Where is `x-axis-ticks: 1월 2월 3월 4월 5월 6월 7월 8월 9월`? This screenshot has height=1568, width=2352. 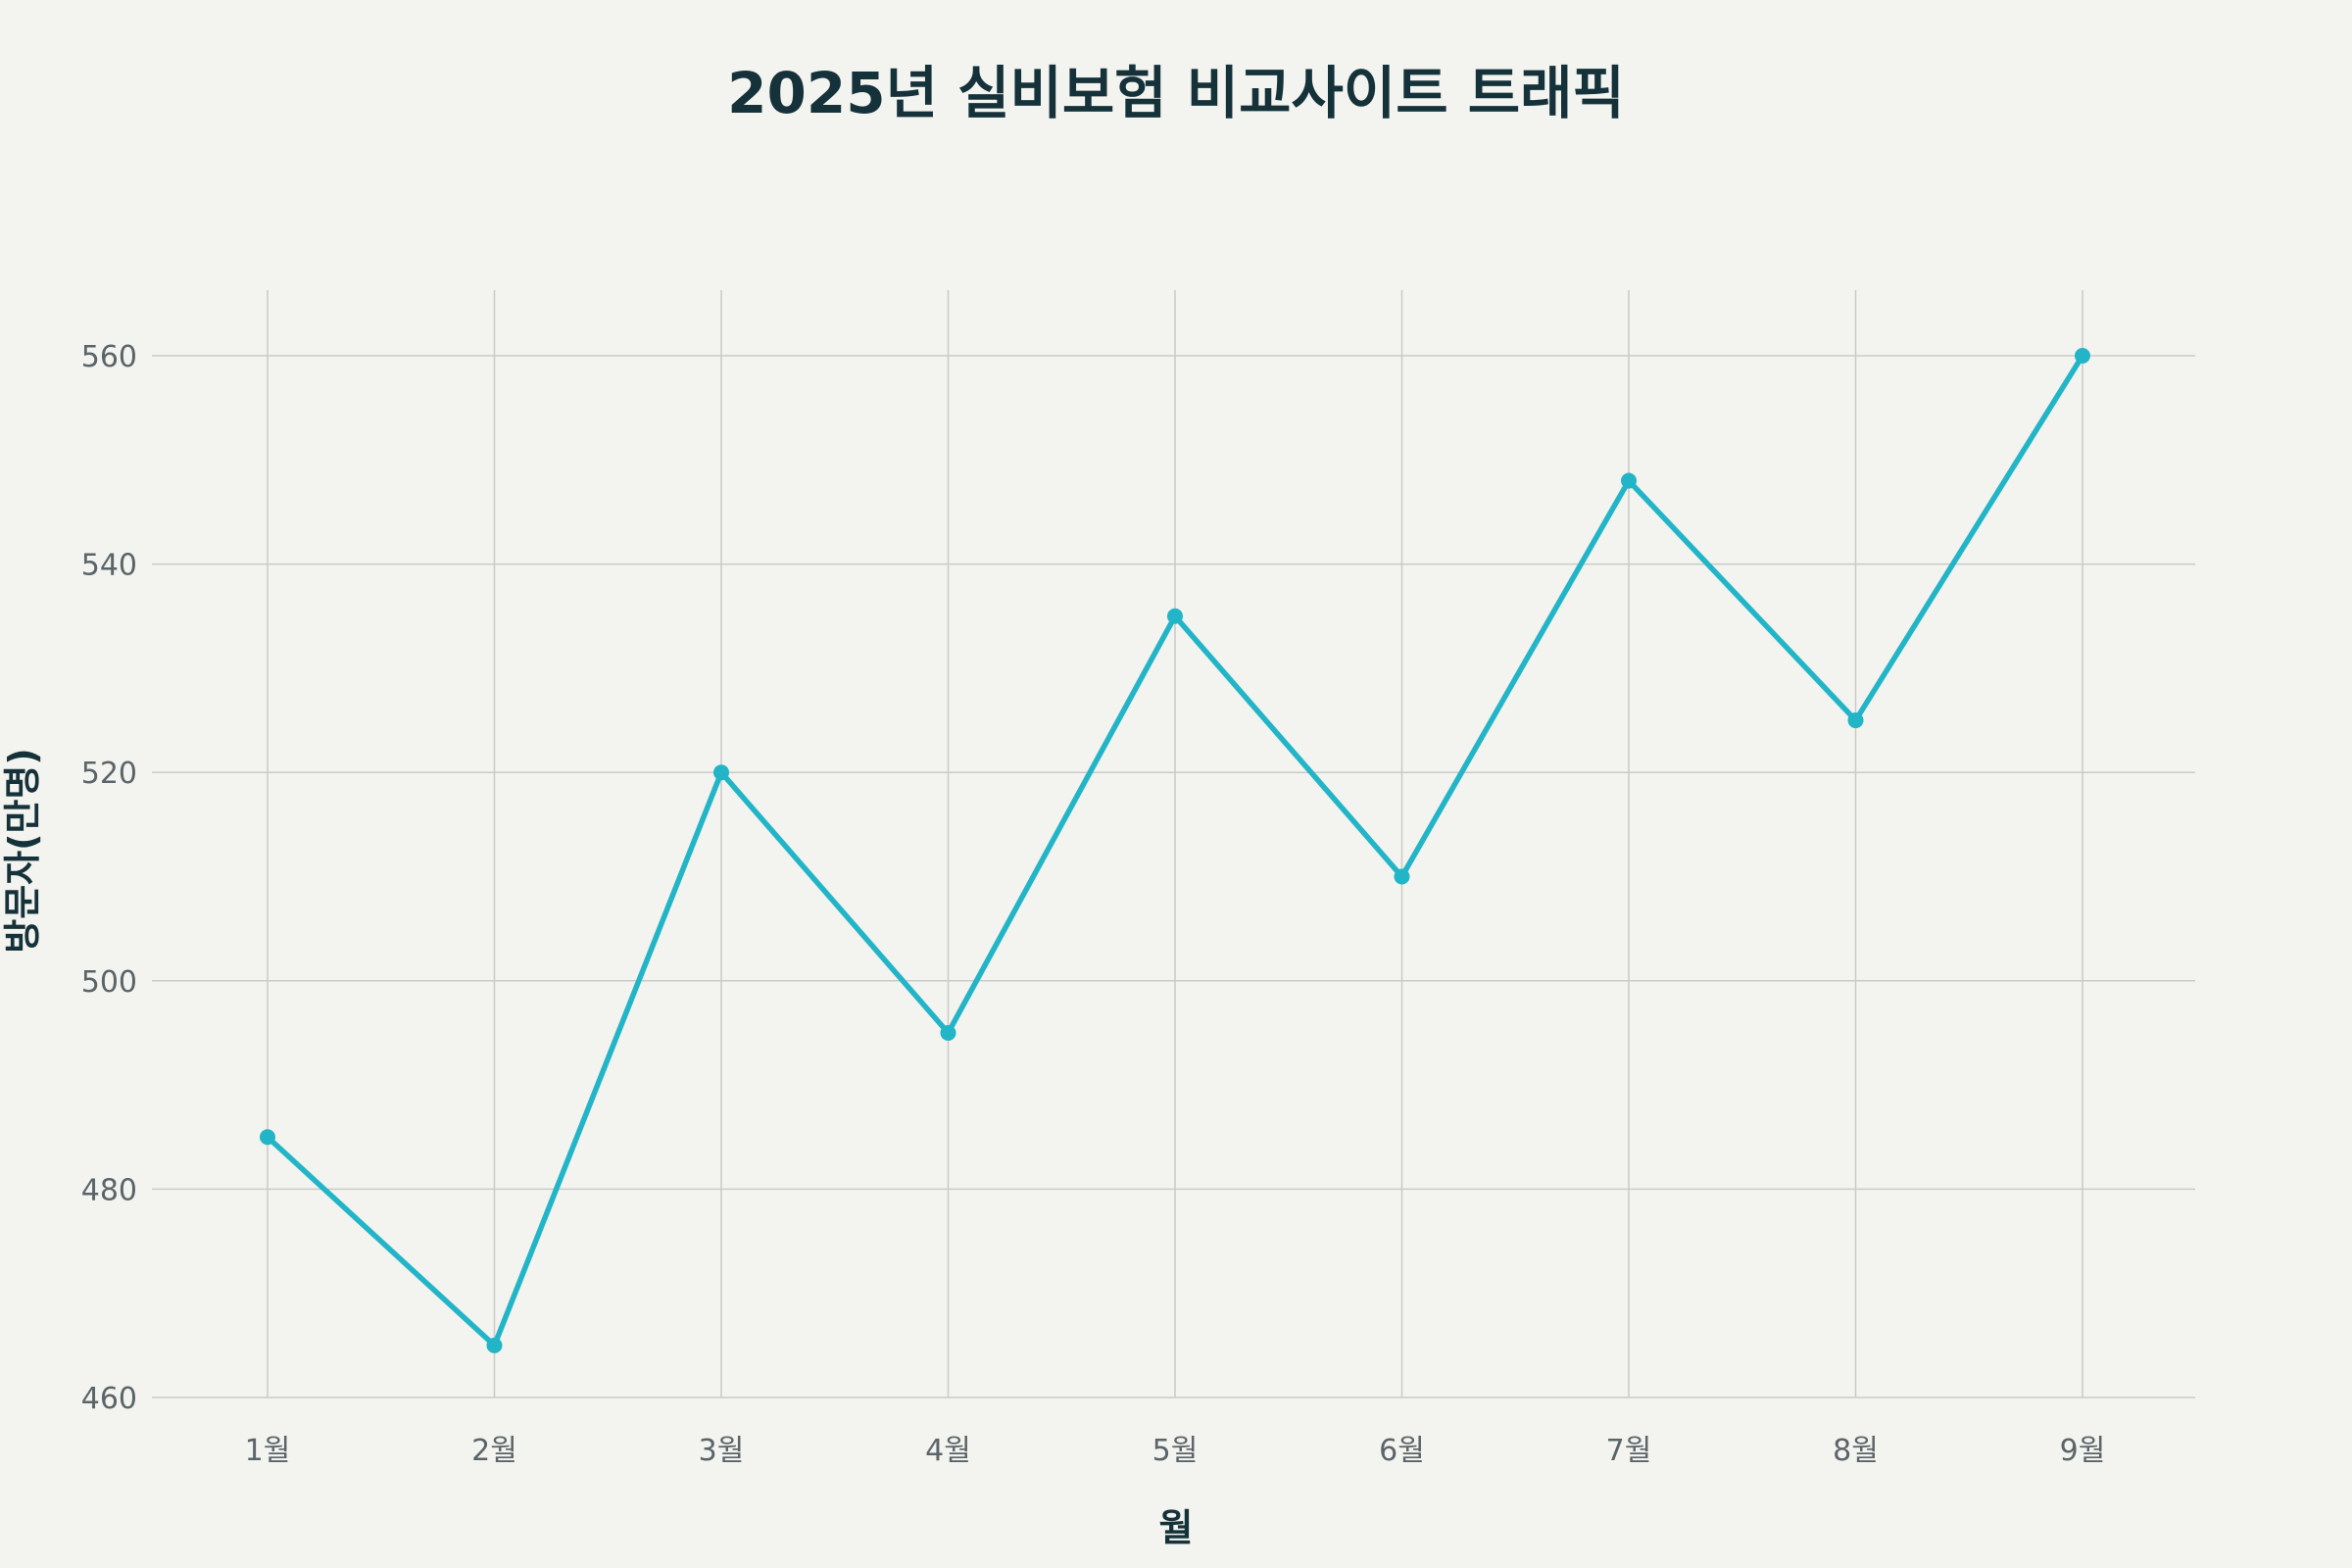 x-axis-ticks: 1월 2월 3월 4월 5월 6월 7월 8월 9월 is located at coordinates (1175, 1451).